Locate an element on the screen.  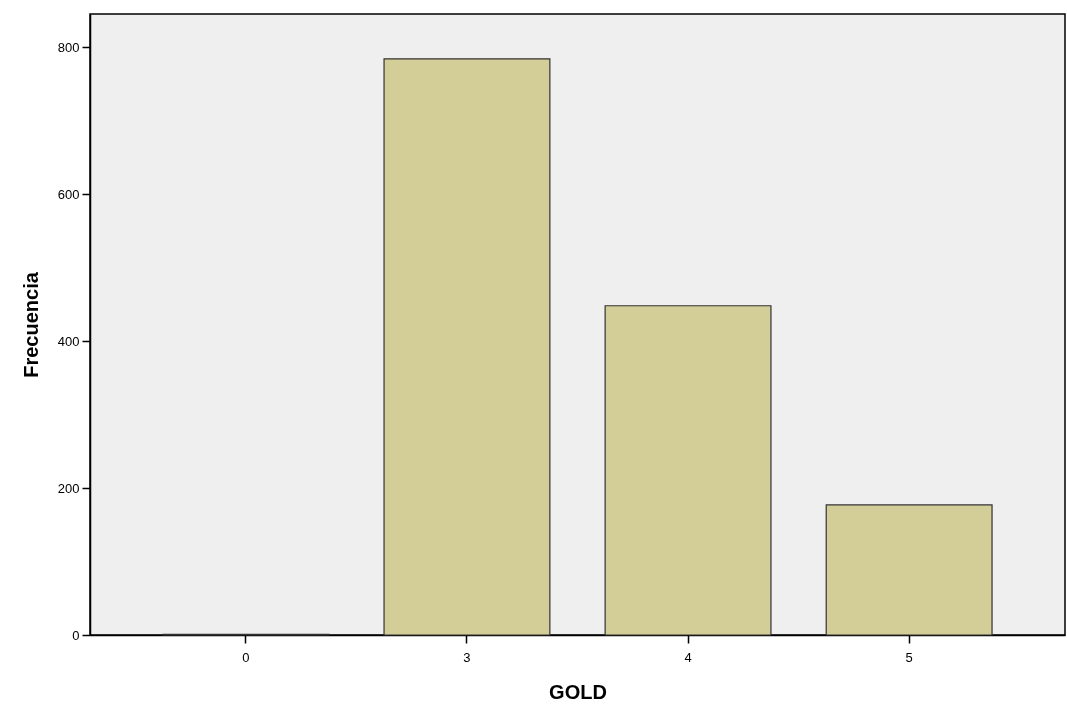
y-tick-label: 600 is located at coordinates (68, 194).